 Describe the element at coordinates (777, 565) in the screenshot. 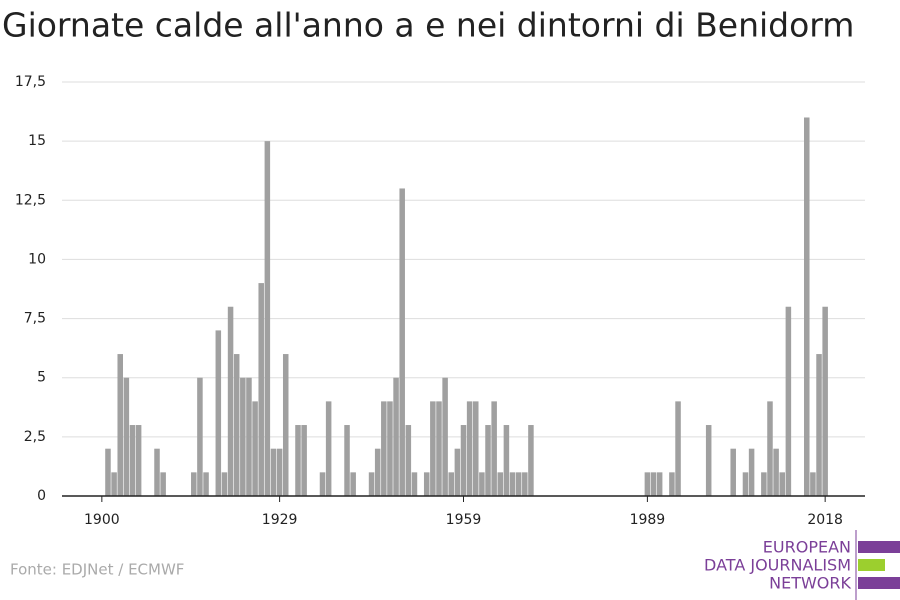

I see `logo-text: DATA JOURNALISM` at that location.